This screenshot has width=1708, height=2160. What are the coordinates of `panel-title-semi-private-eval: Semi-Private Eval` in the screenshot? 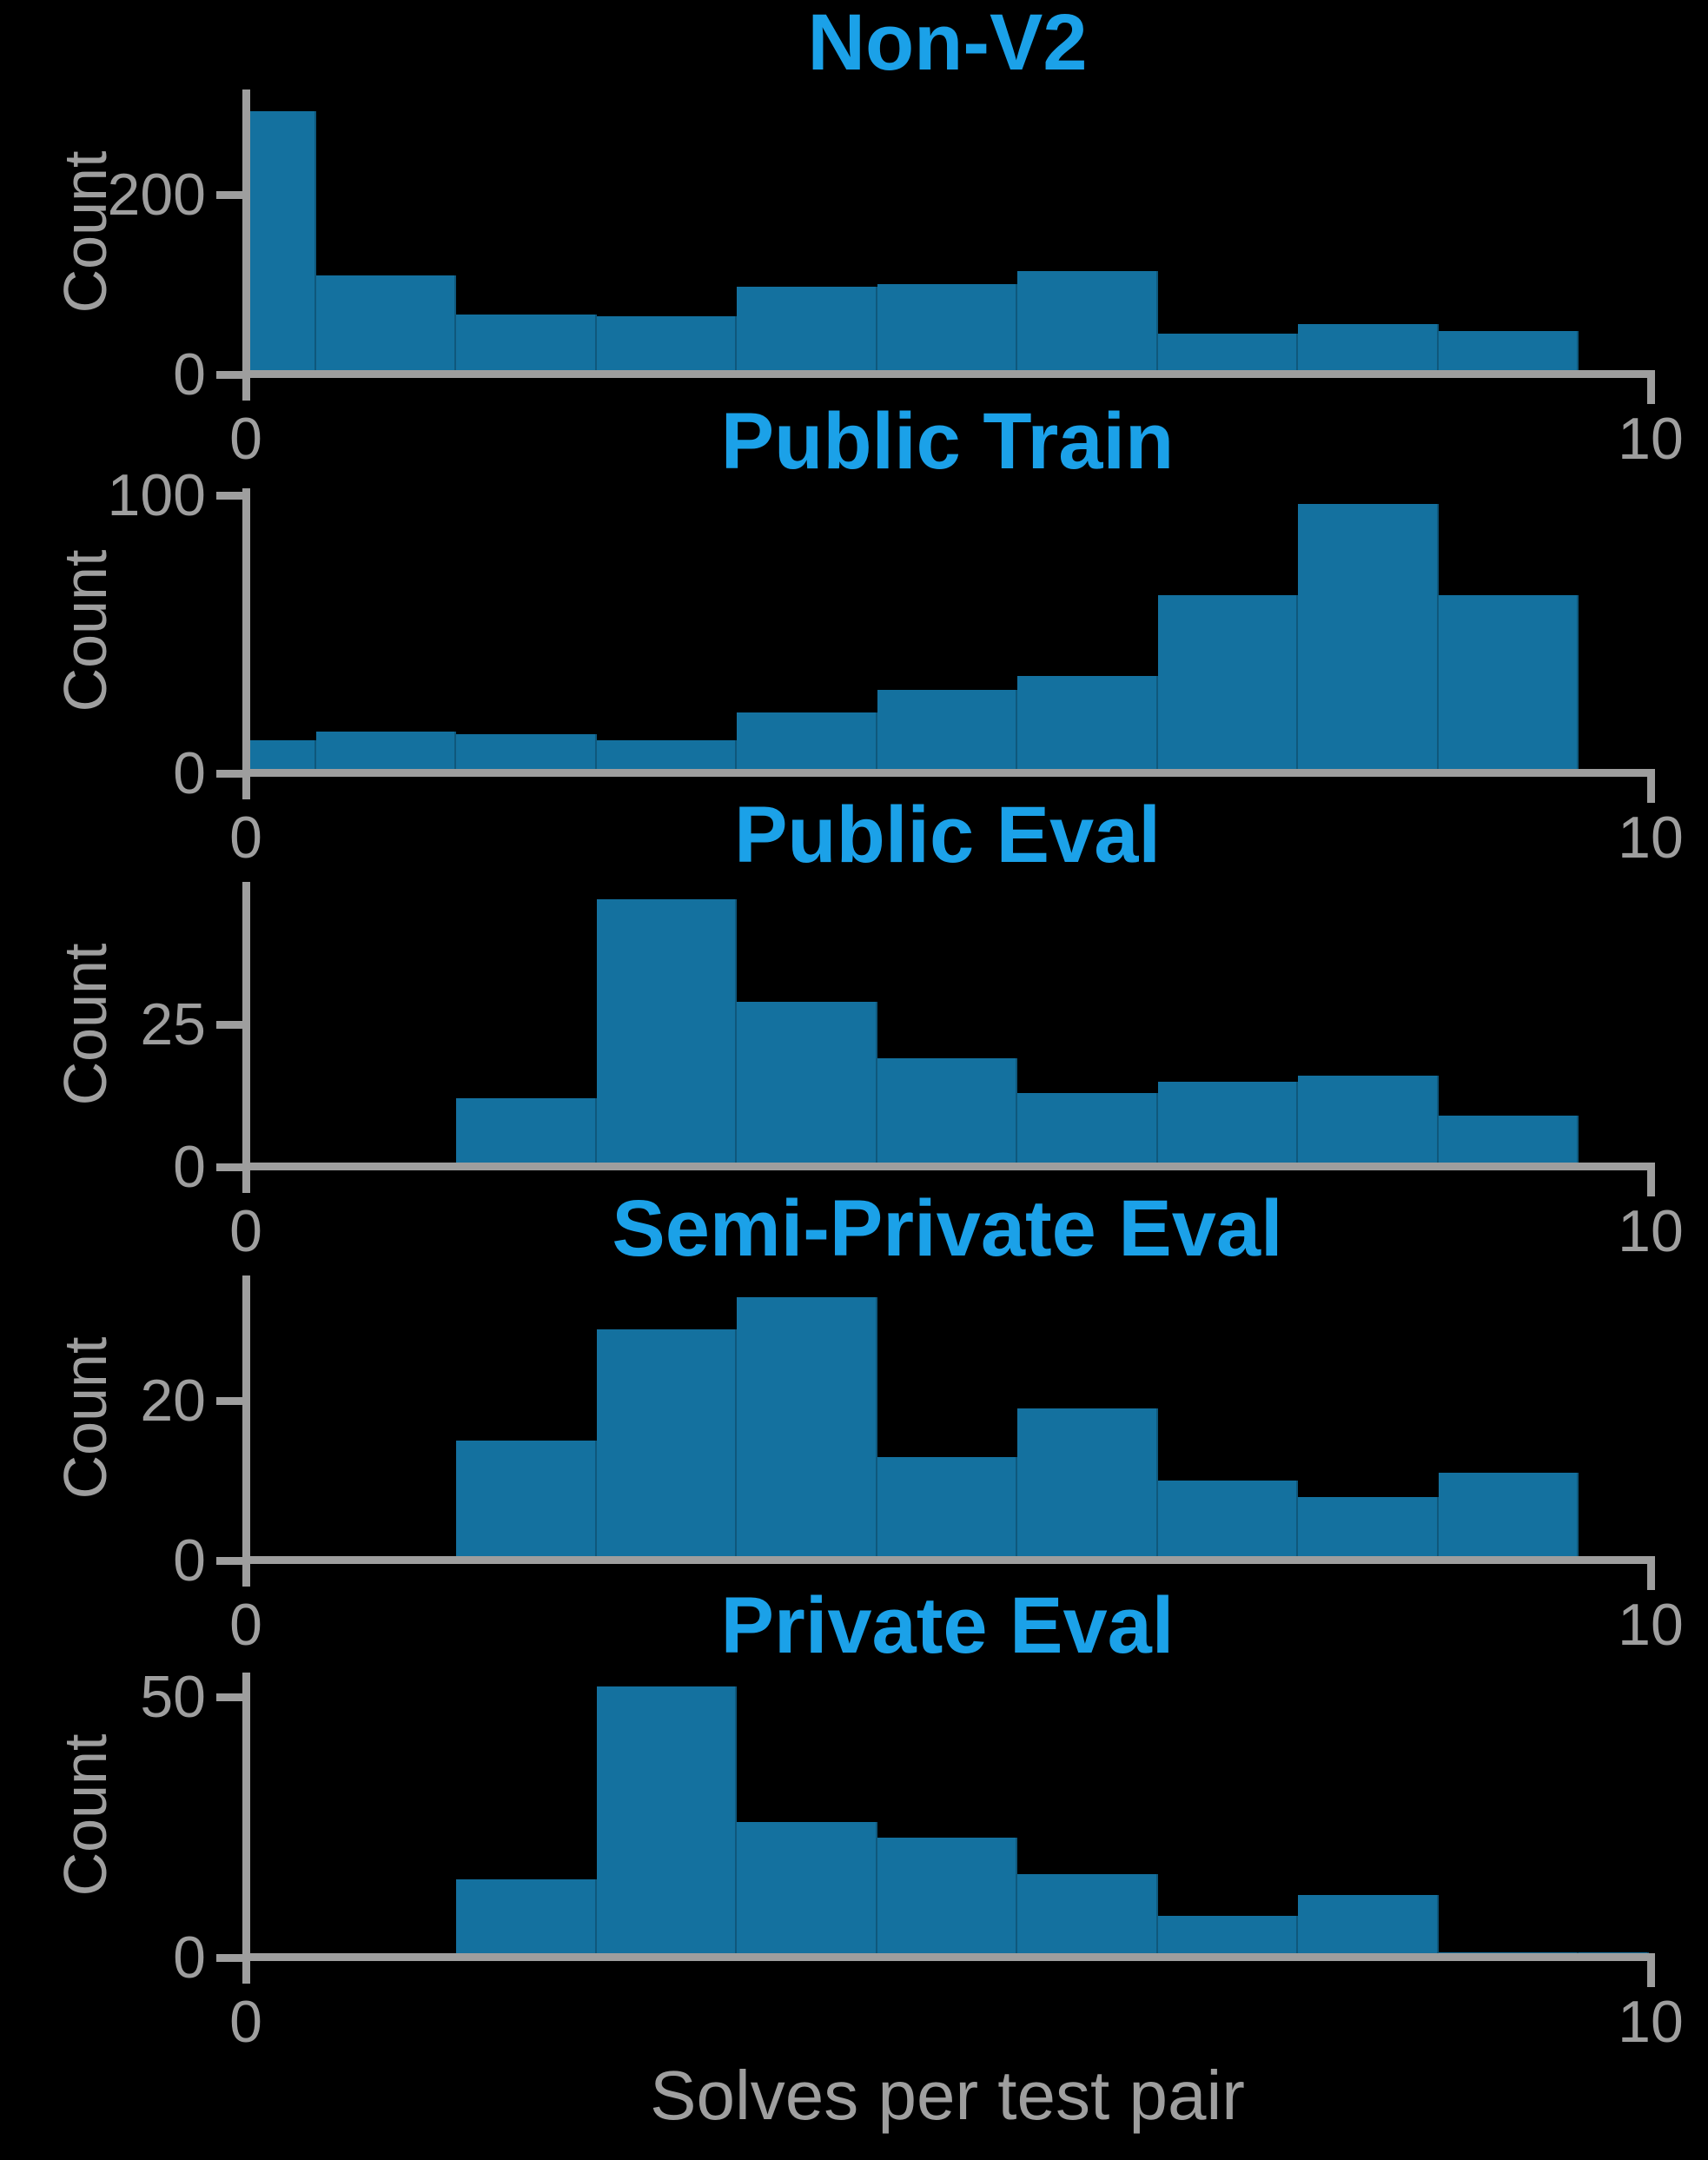 It's located at (948, 1228).